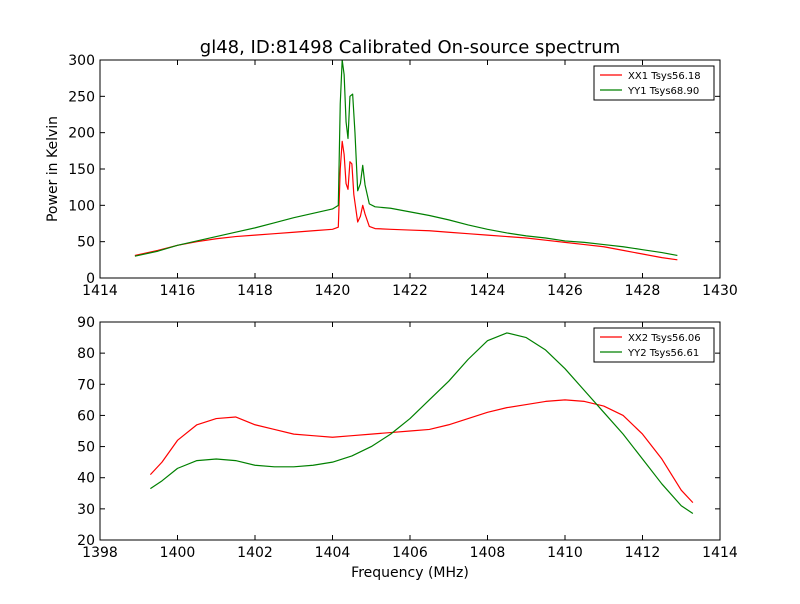 This screenshot has width=800, height=604. Describe the element at coordinates (664, 338) in the screenshot. I see `legend-label: XX2 Tsys56.06` at that location.